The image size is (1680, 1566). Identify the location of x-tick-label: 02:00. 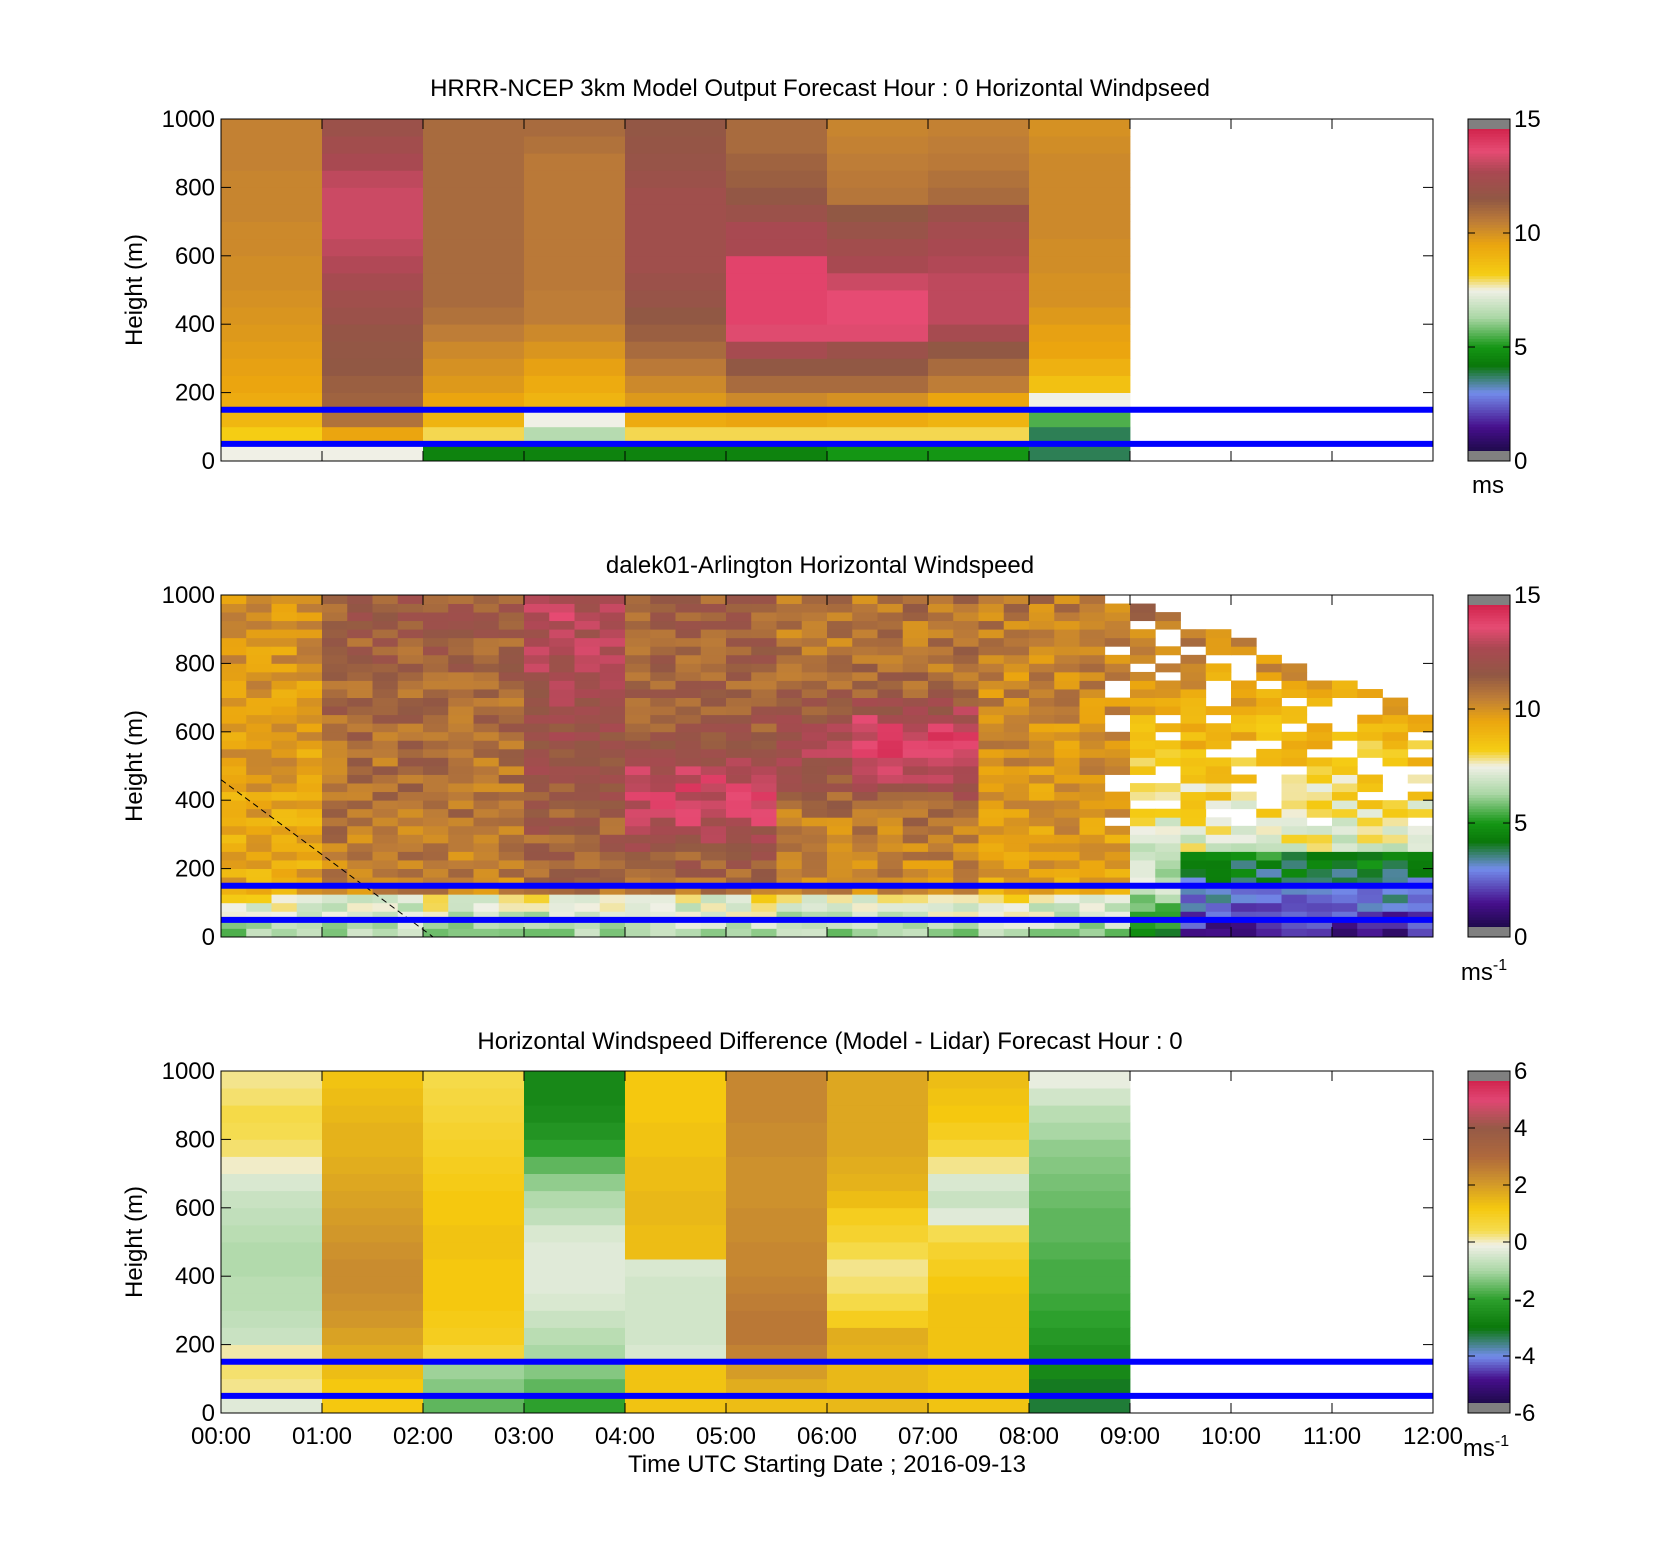
(423, 1436).